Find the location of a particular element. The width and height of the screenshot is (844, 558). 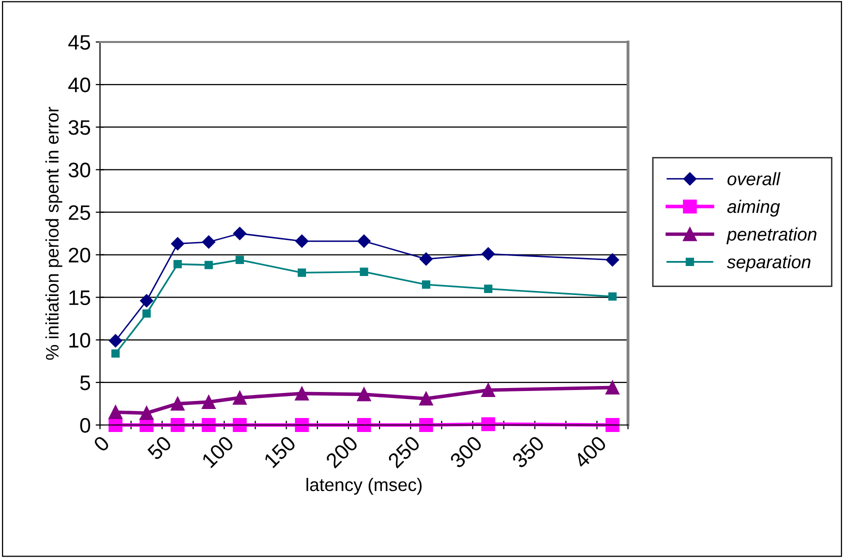

legend-label: penetration is located at coordinates (771, 235).